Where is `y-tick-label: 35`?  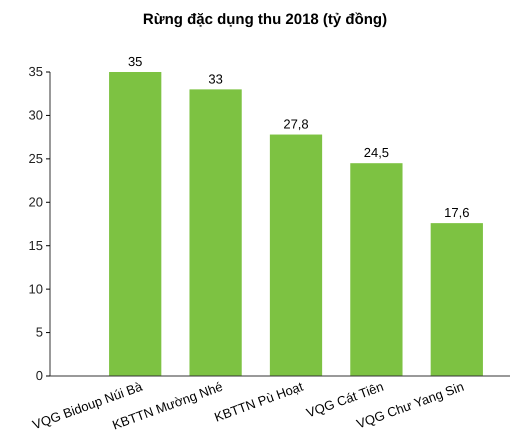 y-tick-label: 35 is located at coordinates (35, 72).